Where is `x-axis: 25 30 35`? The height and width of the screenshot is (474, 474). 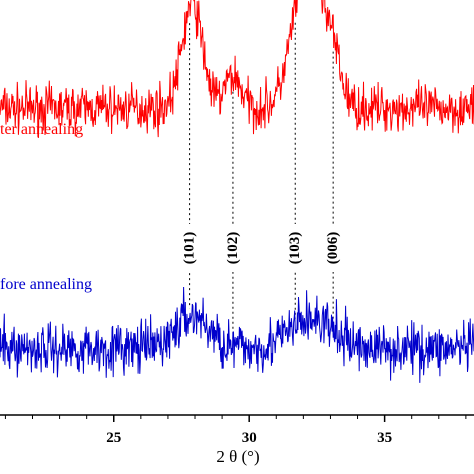 x-axis: 25 30 35 is located at coordinates (237, 430).